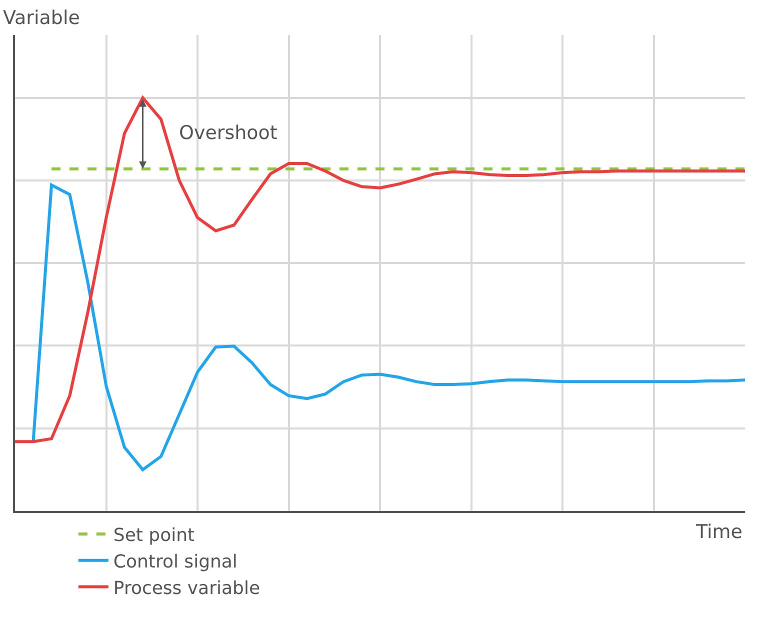 The width and height of the screenshot is (759, 618). Describe the element at coordinates (154, 535) in the screenshot. I see `legend-label: Set point` at that location.